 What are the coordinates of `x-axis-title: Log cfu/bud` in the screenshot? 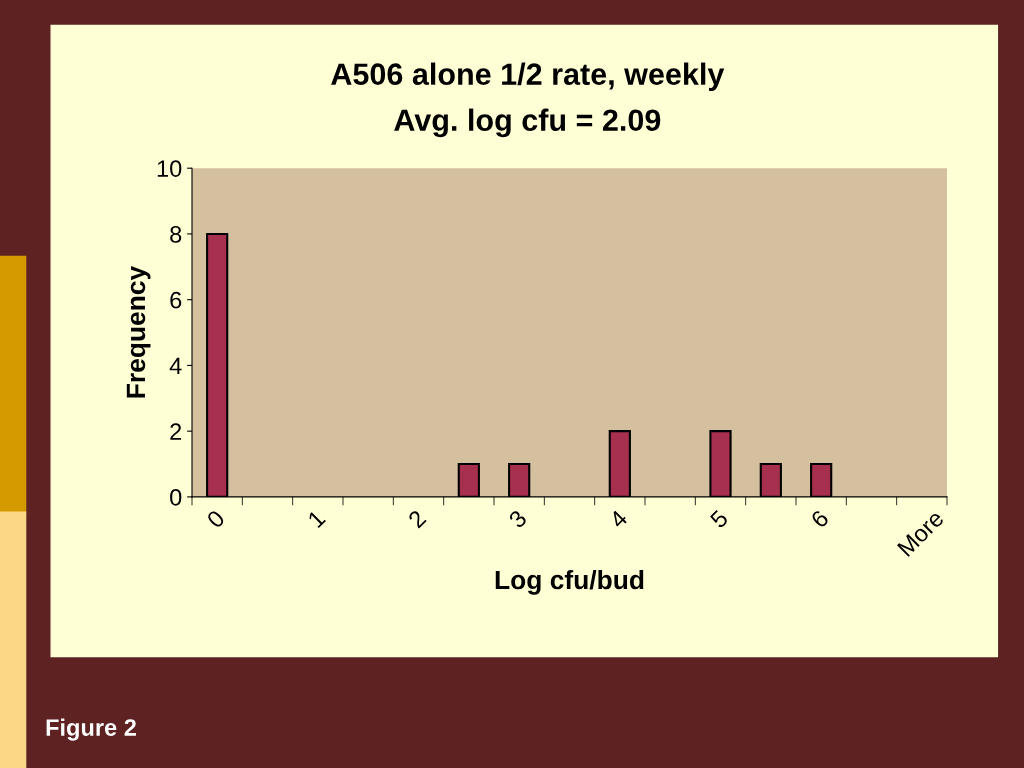 It's located at (569, 582).